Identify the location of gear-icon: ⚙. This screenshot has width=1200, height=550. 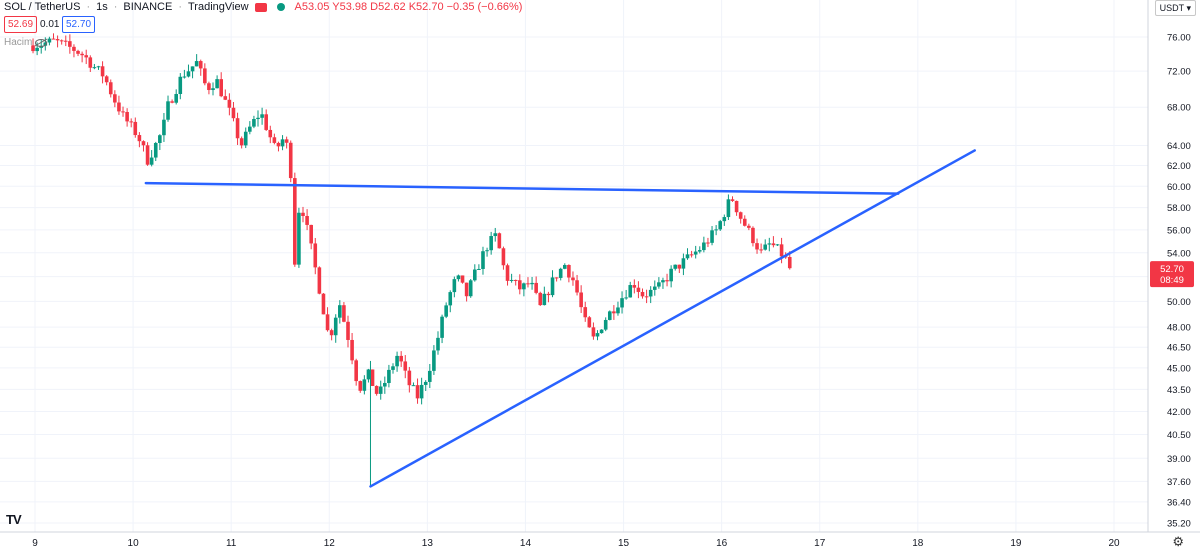
(1178, 541).